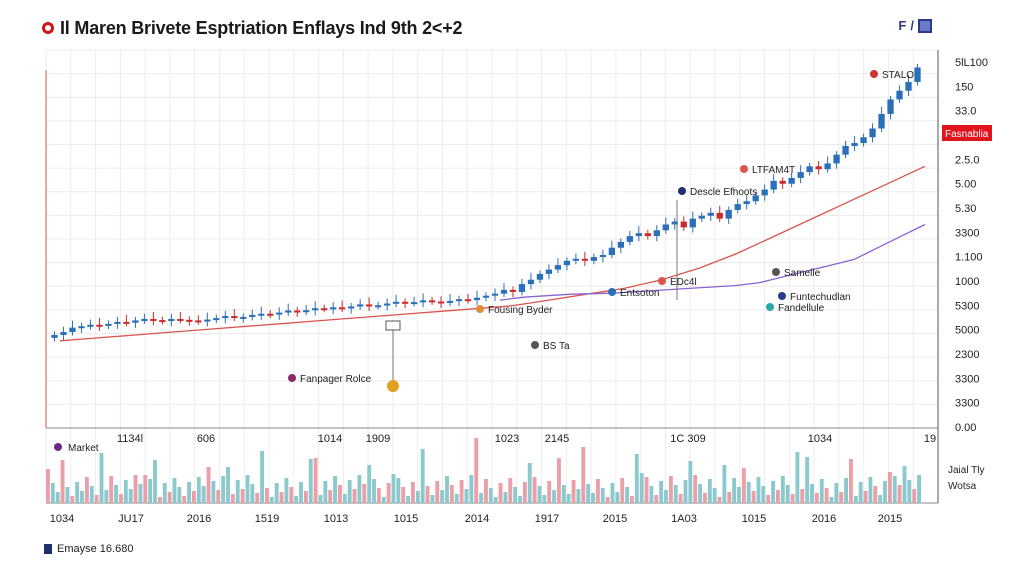 The width and height of the screenshot is (1024, 576). Describe the element at coordinates (615, 519) in the screenshot. I see `x-tick-label: 2015` at that location.